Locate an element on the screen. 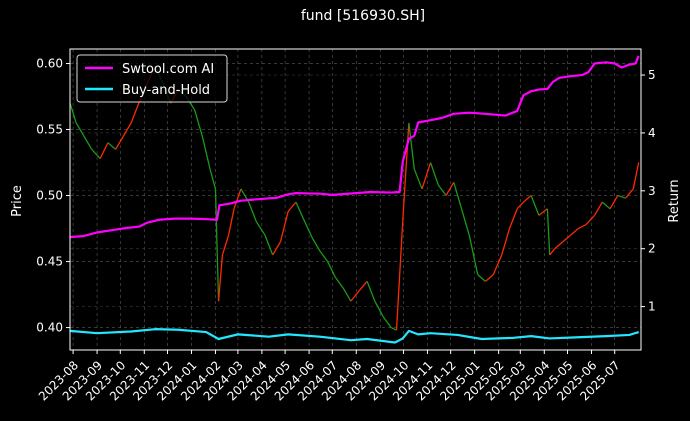  right-y-tick-label: 2 is located at coordinates (652, 249).